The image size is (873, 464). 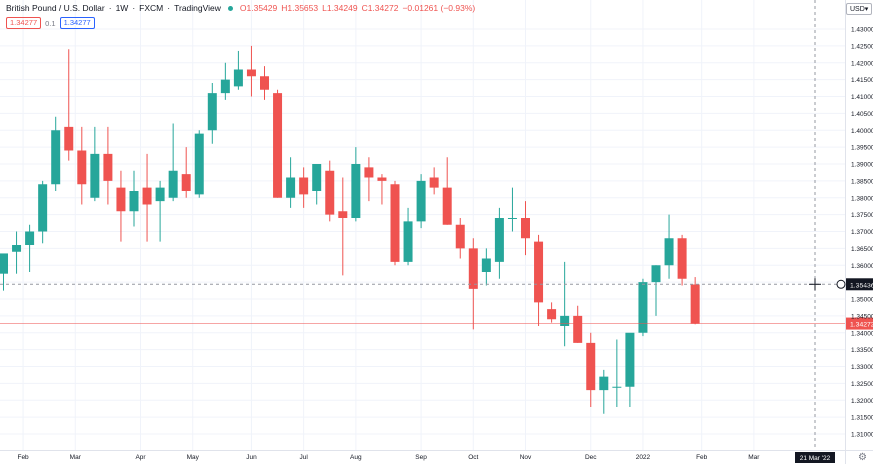 I want to click on gear-icon: ⚙, so click(x=862, y=457).